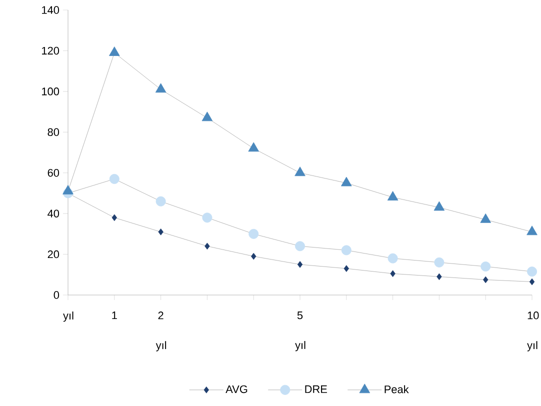  I want to click on legend-label: Peak, so click(396, 389).